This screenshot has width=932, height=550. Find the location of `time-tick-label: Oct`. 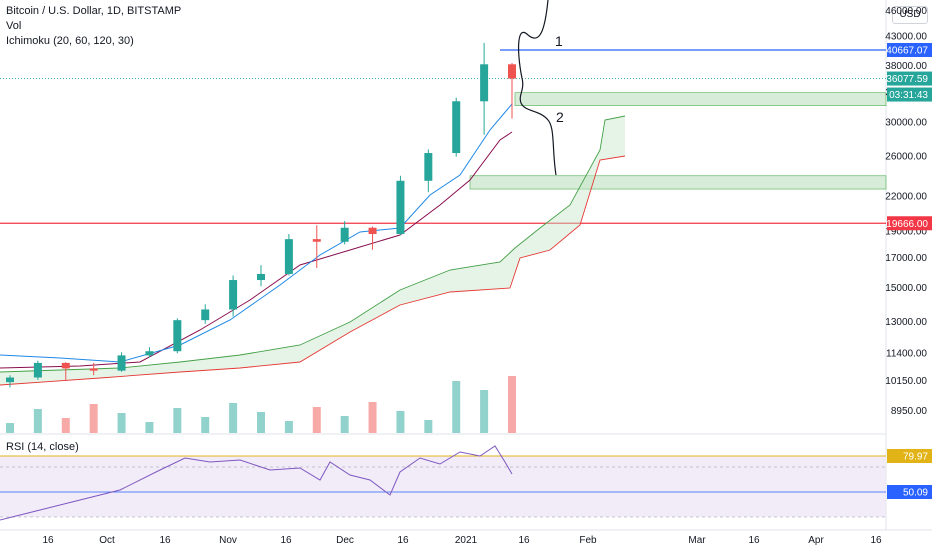

time-tick-label: Oct is located at coordinates (107, 540).